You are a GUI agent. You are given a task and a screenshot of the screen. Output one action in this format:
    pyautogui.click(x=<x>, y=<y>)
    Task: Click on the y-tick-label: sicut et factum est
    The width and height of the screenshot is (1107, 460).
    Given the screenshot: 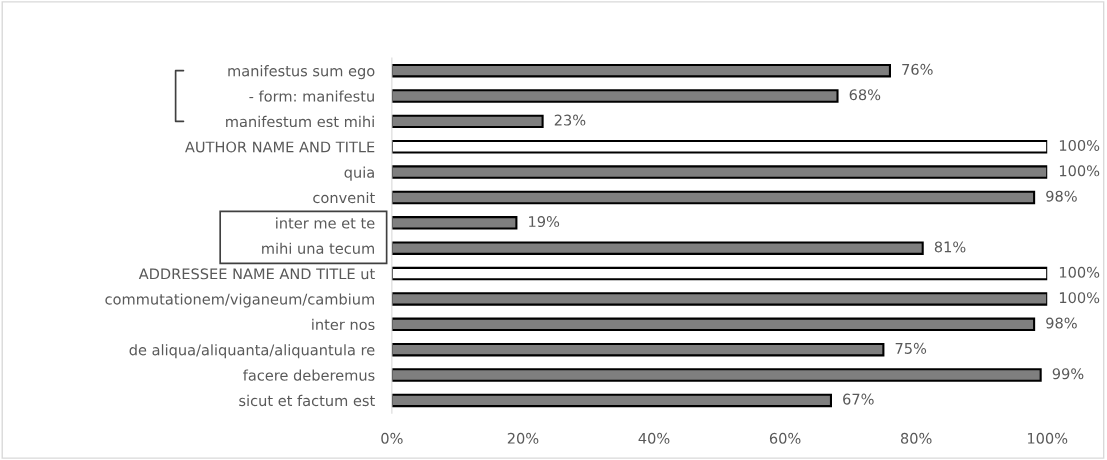 What is the action you would take?
    pyautogui.click(x=307, y=400)
    